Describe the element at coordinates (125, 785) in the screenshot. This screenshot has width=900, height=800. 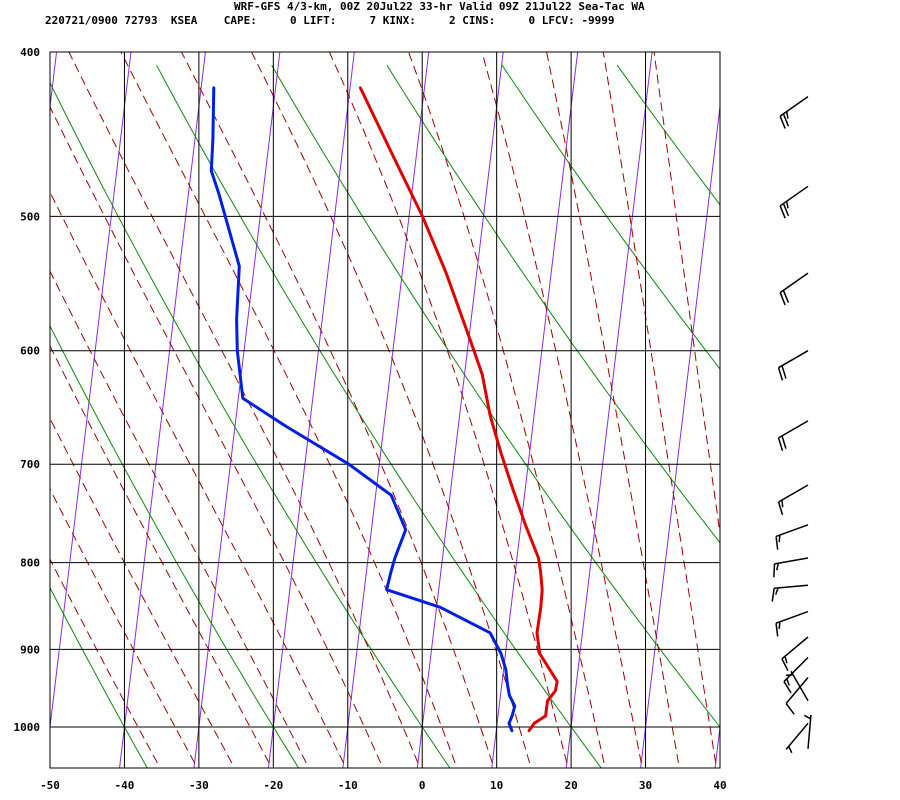
I see `x-tick-label: -40` at that location.